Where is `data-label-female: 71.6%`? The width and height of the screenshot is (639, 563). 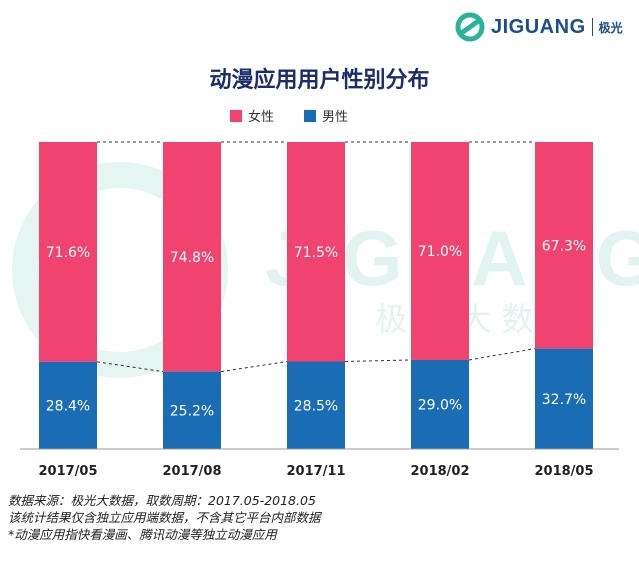
data-label-female: 71.6% is located at coordinates (68, 253).